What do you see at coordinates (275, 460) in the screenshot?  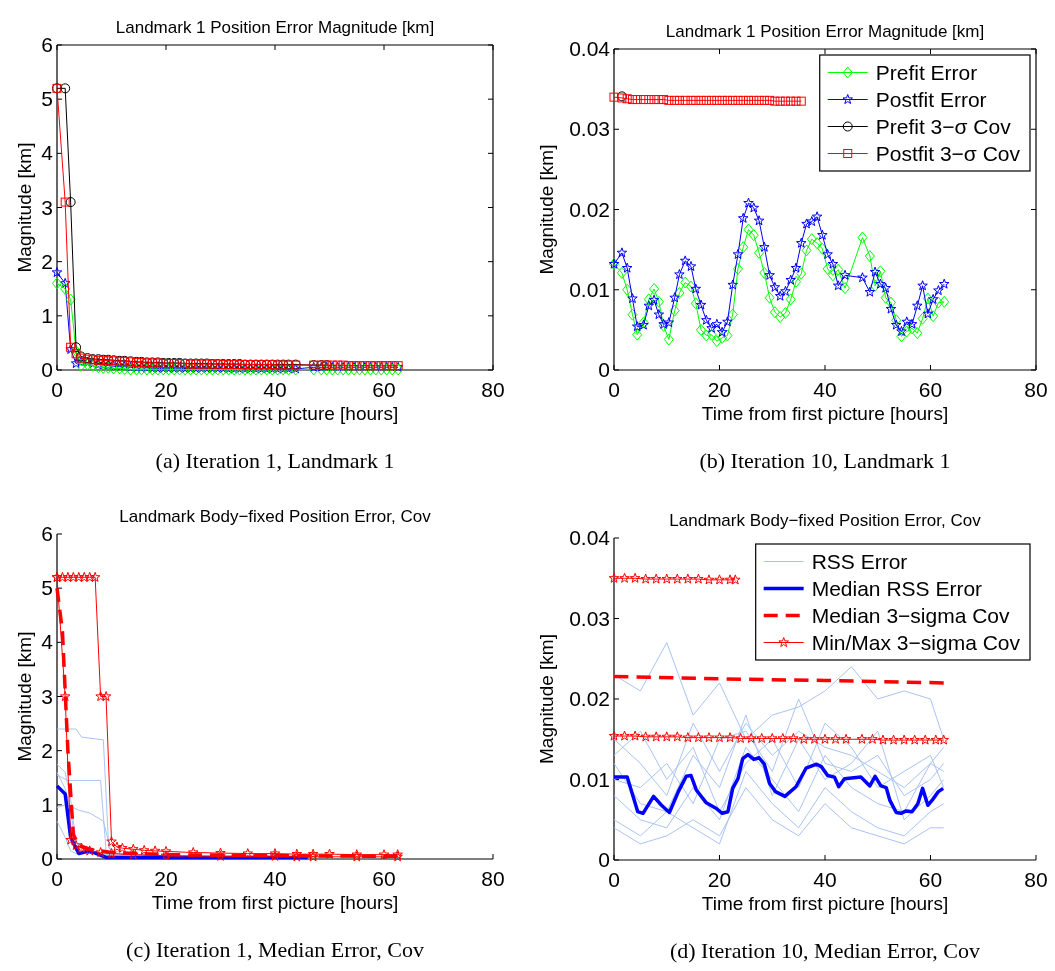 I see `text: (a) Iteration 1, Landmark 1` at bounding box center [275, 460].